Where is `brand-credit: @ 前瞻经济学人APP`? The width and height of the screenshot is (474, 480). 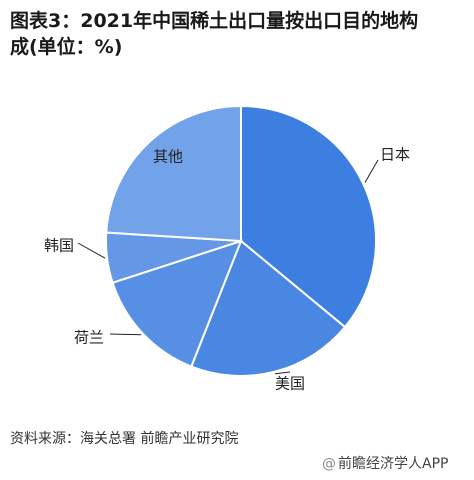 brand-credit: @ 前瞻经济学人APP is located at coordinates (385, 463).